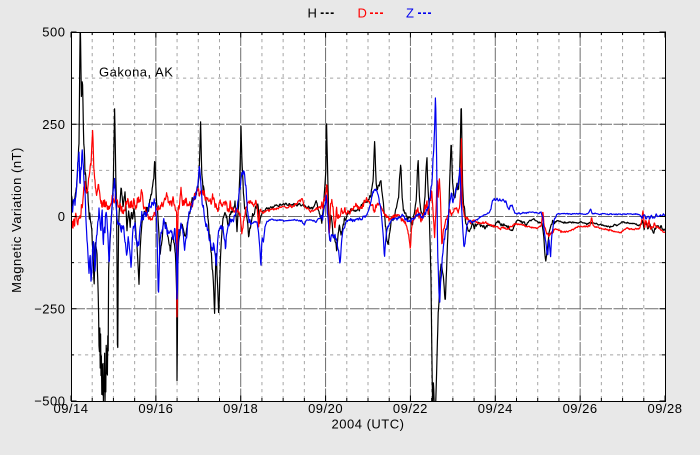  What do you see at coordinates (410, 408) in the screenshot?
I see `svg-text: 09/22` at bounding box center [410, 408].